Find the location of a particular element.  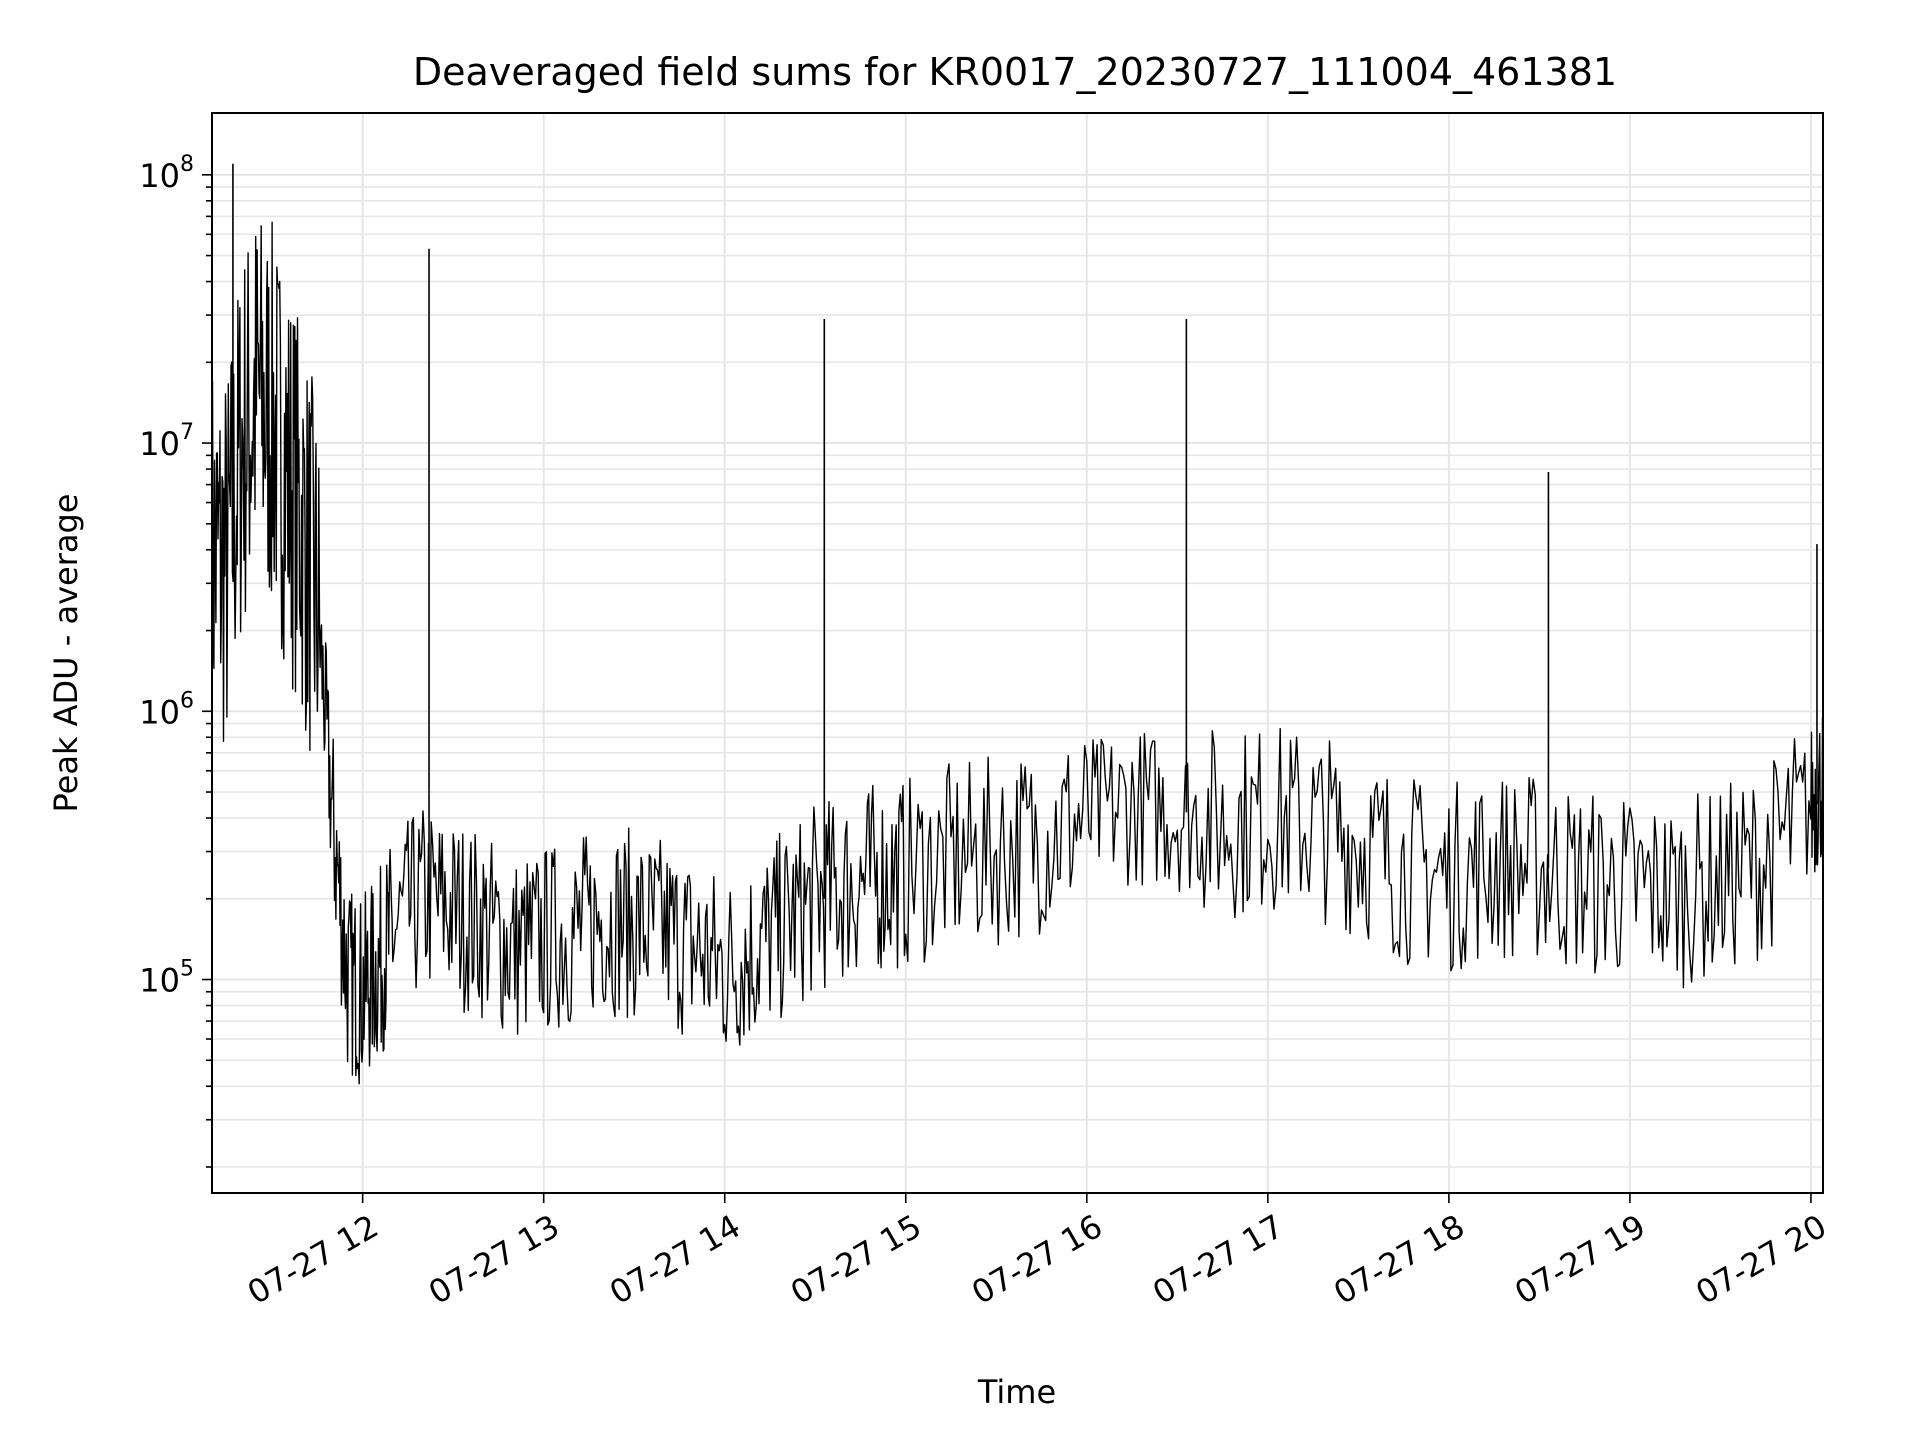

y-axis-label: Peak ADU - average is located at coordinates (66, 653).